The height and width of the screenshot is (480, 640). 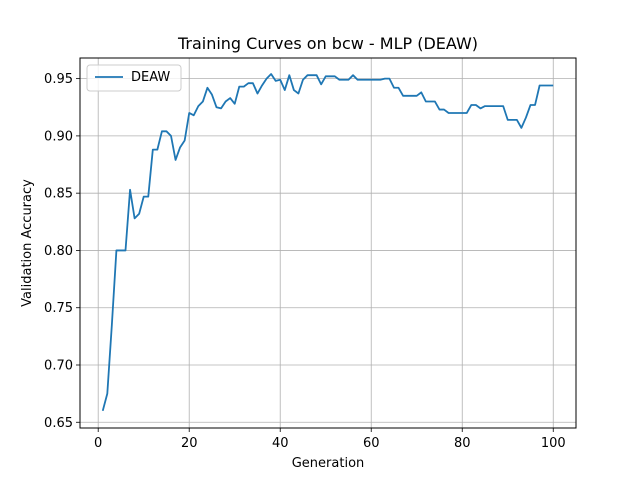 I want to click on x-tick-label: 0, so click(x=98, y=443).